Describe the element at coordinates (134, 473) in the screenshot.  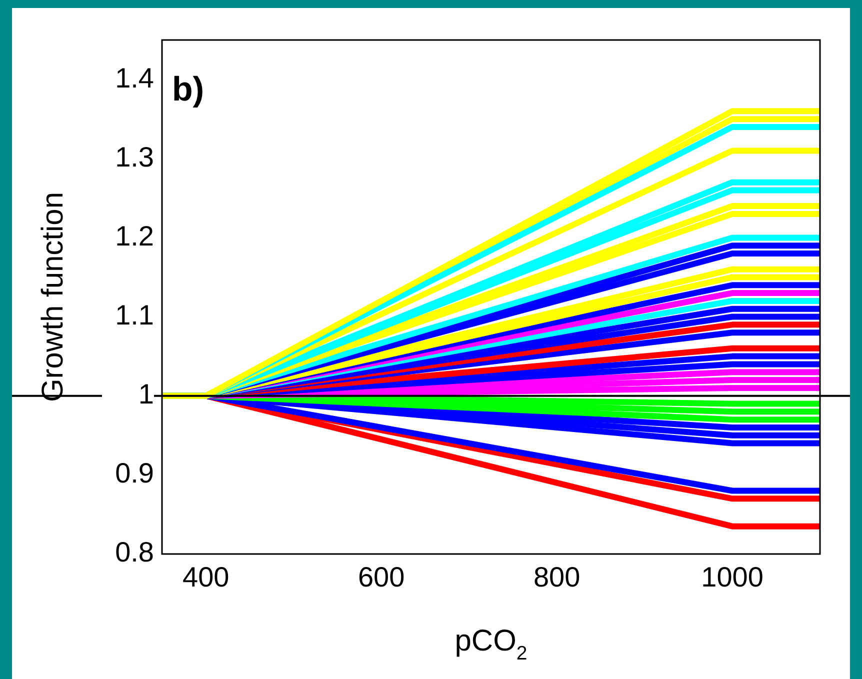
I see `y-tick-label: 0.9` at that location.